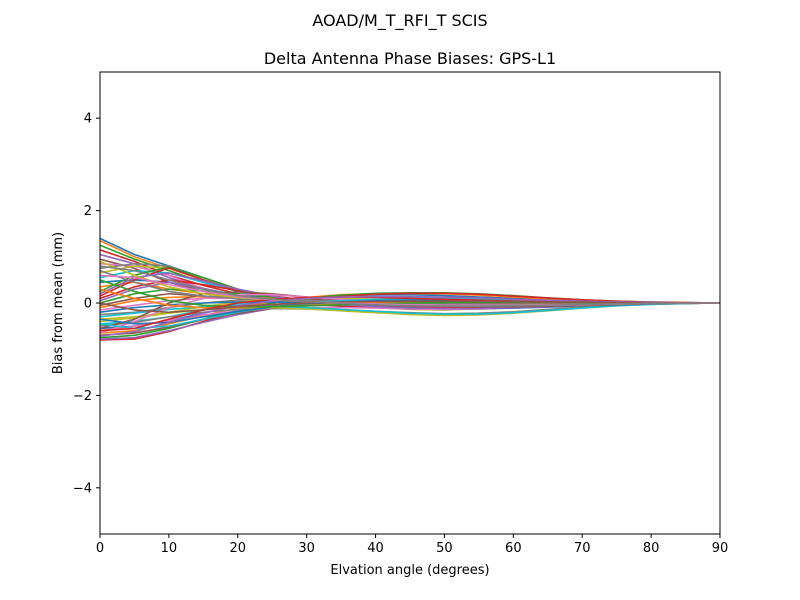  Describe the element at coordinates (88, 304) in the screenshot. I see `y-tick-label: 0` at that location.